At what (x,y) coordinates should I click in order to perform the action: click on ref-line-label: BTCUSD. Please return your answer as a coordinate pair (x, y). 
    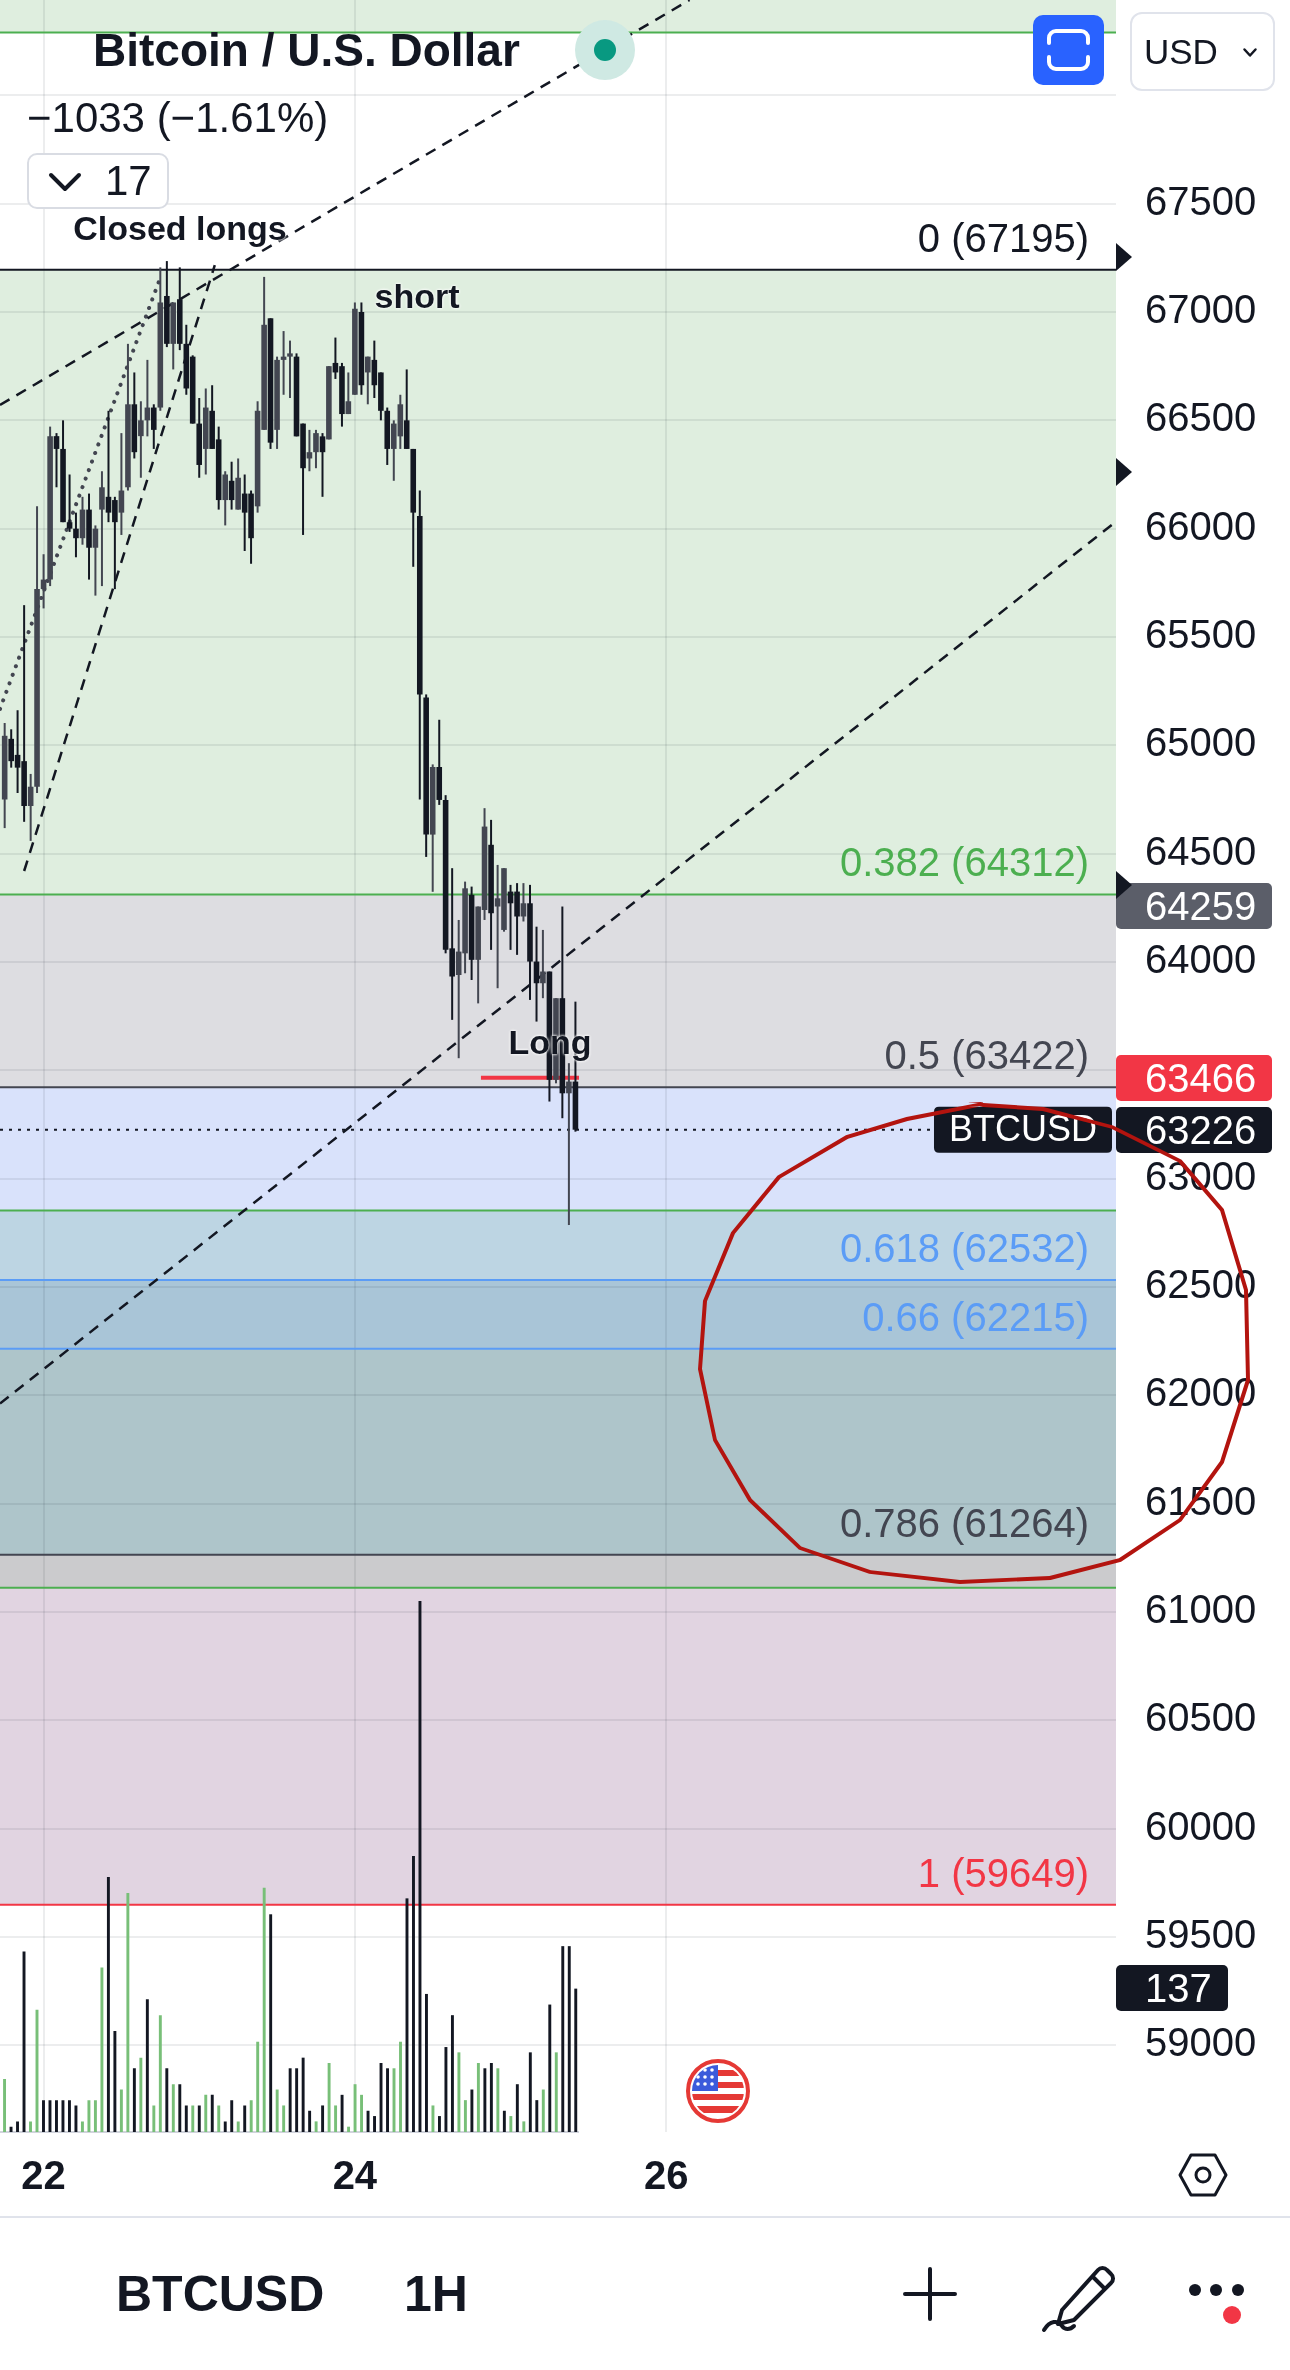
    Looking at the image, I should click on (1023, 1128).